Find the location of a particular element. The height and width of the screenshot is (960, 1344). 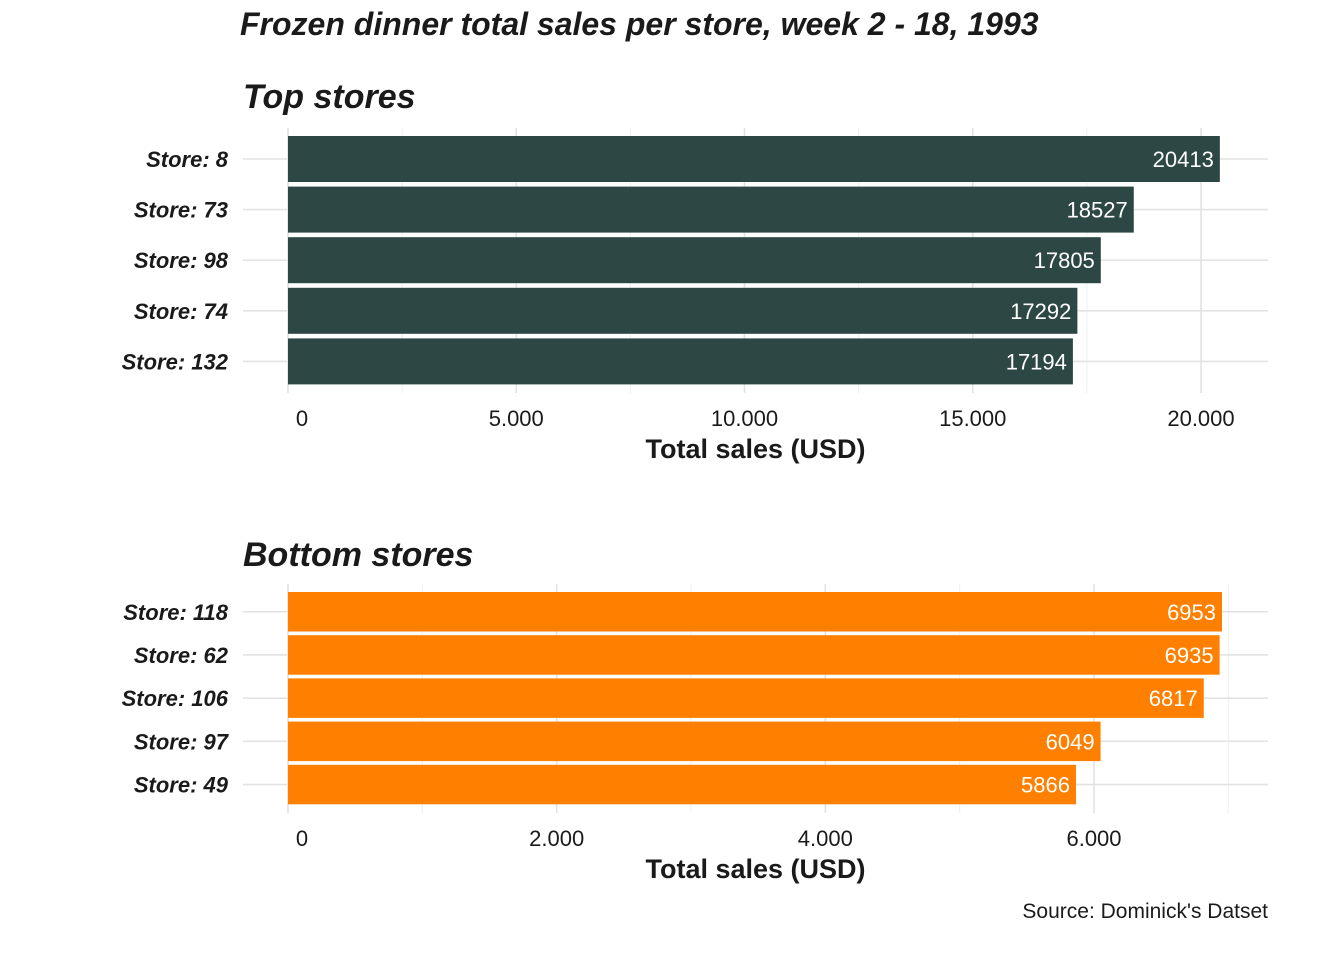

category-label: Store: 62 is located at coordinates (181, 655).